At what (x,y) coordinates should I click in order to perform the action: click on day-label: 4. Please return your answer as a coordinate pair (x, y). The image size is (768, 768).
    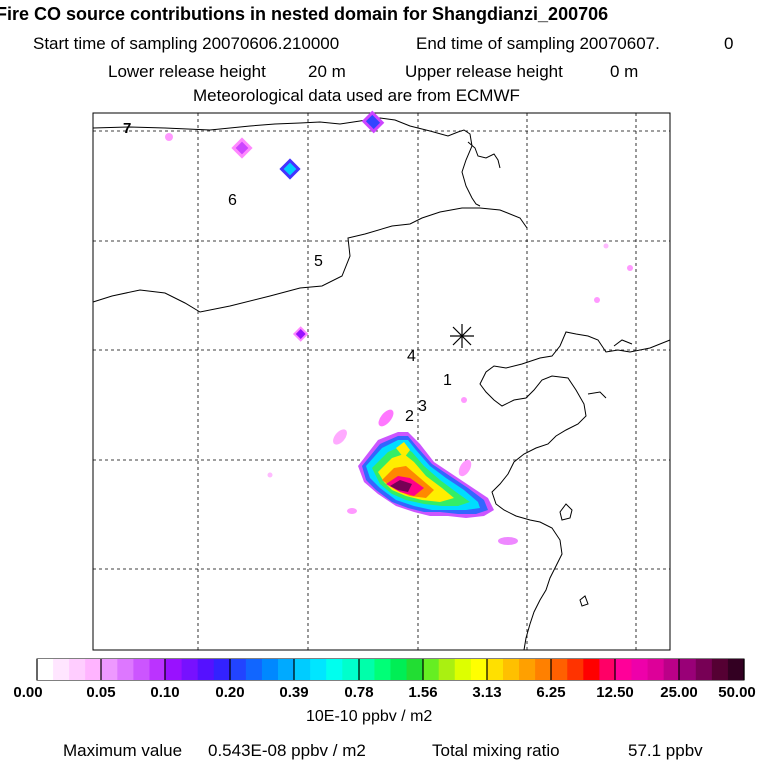
    Looking at the image, I should click on (411, 356).